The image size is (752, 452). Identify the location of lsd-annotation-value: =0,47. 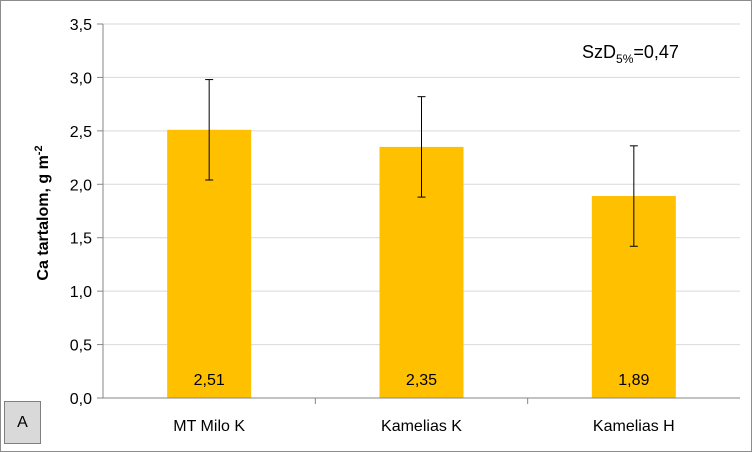
(656, 52).